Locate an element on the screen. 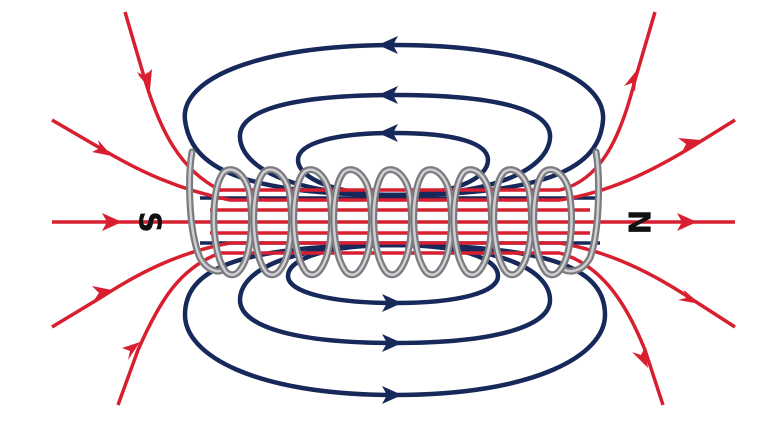  field-loop-top-inner is located at coordinates (393, 164).